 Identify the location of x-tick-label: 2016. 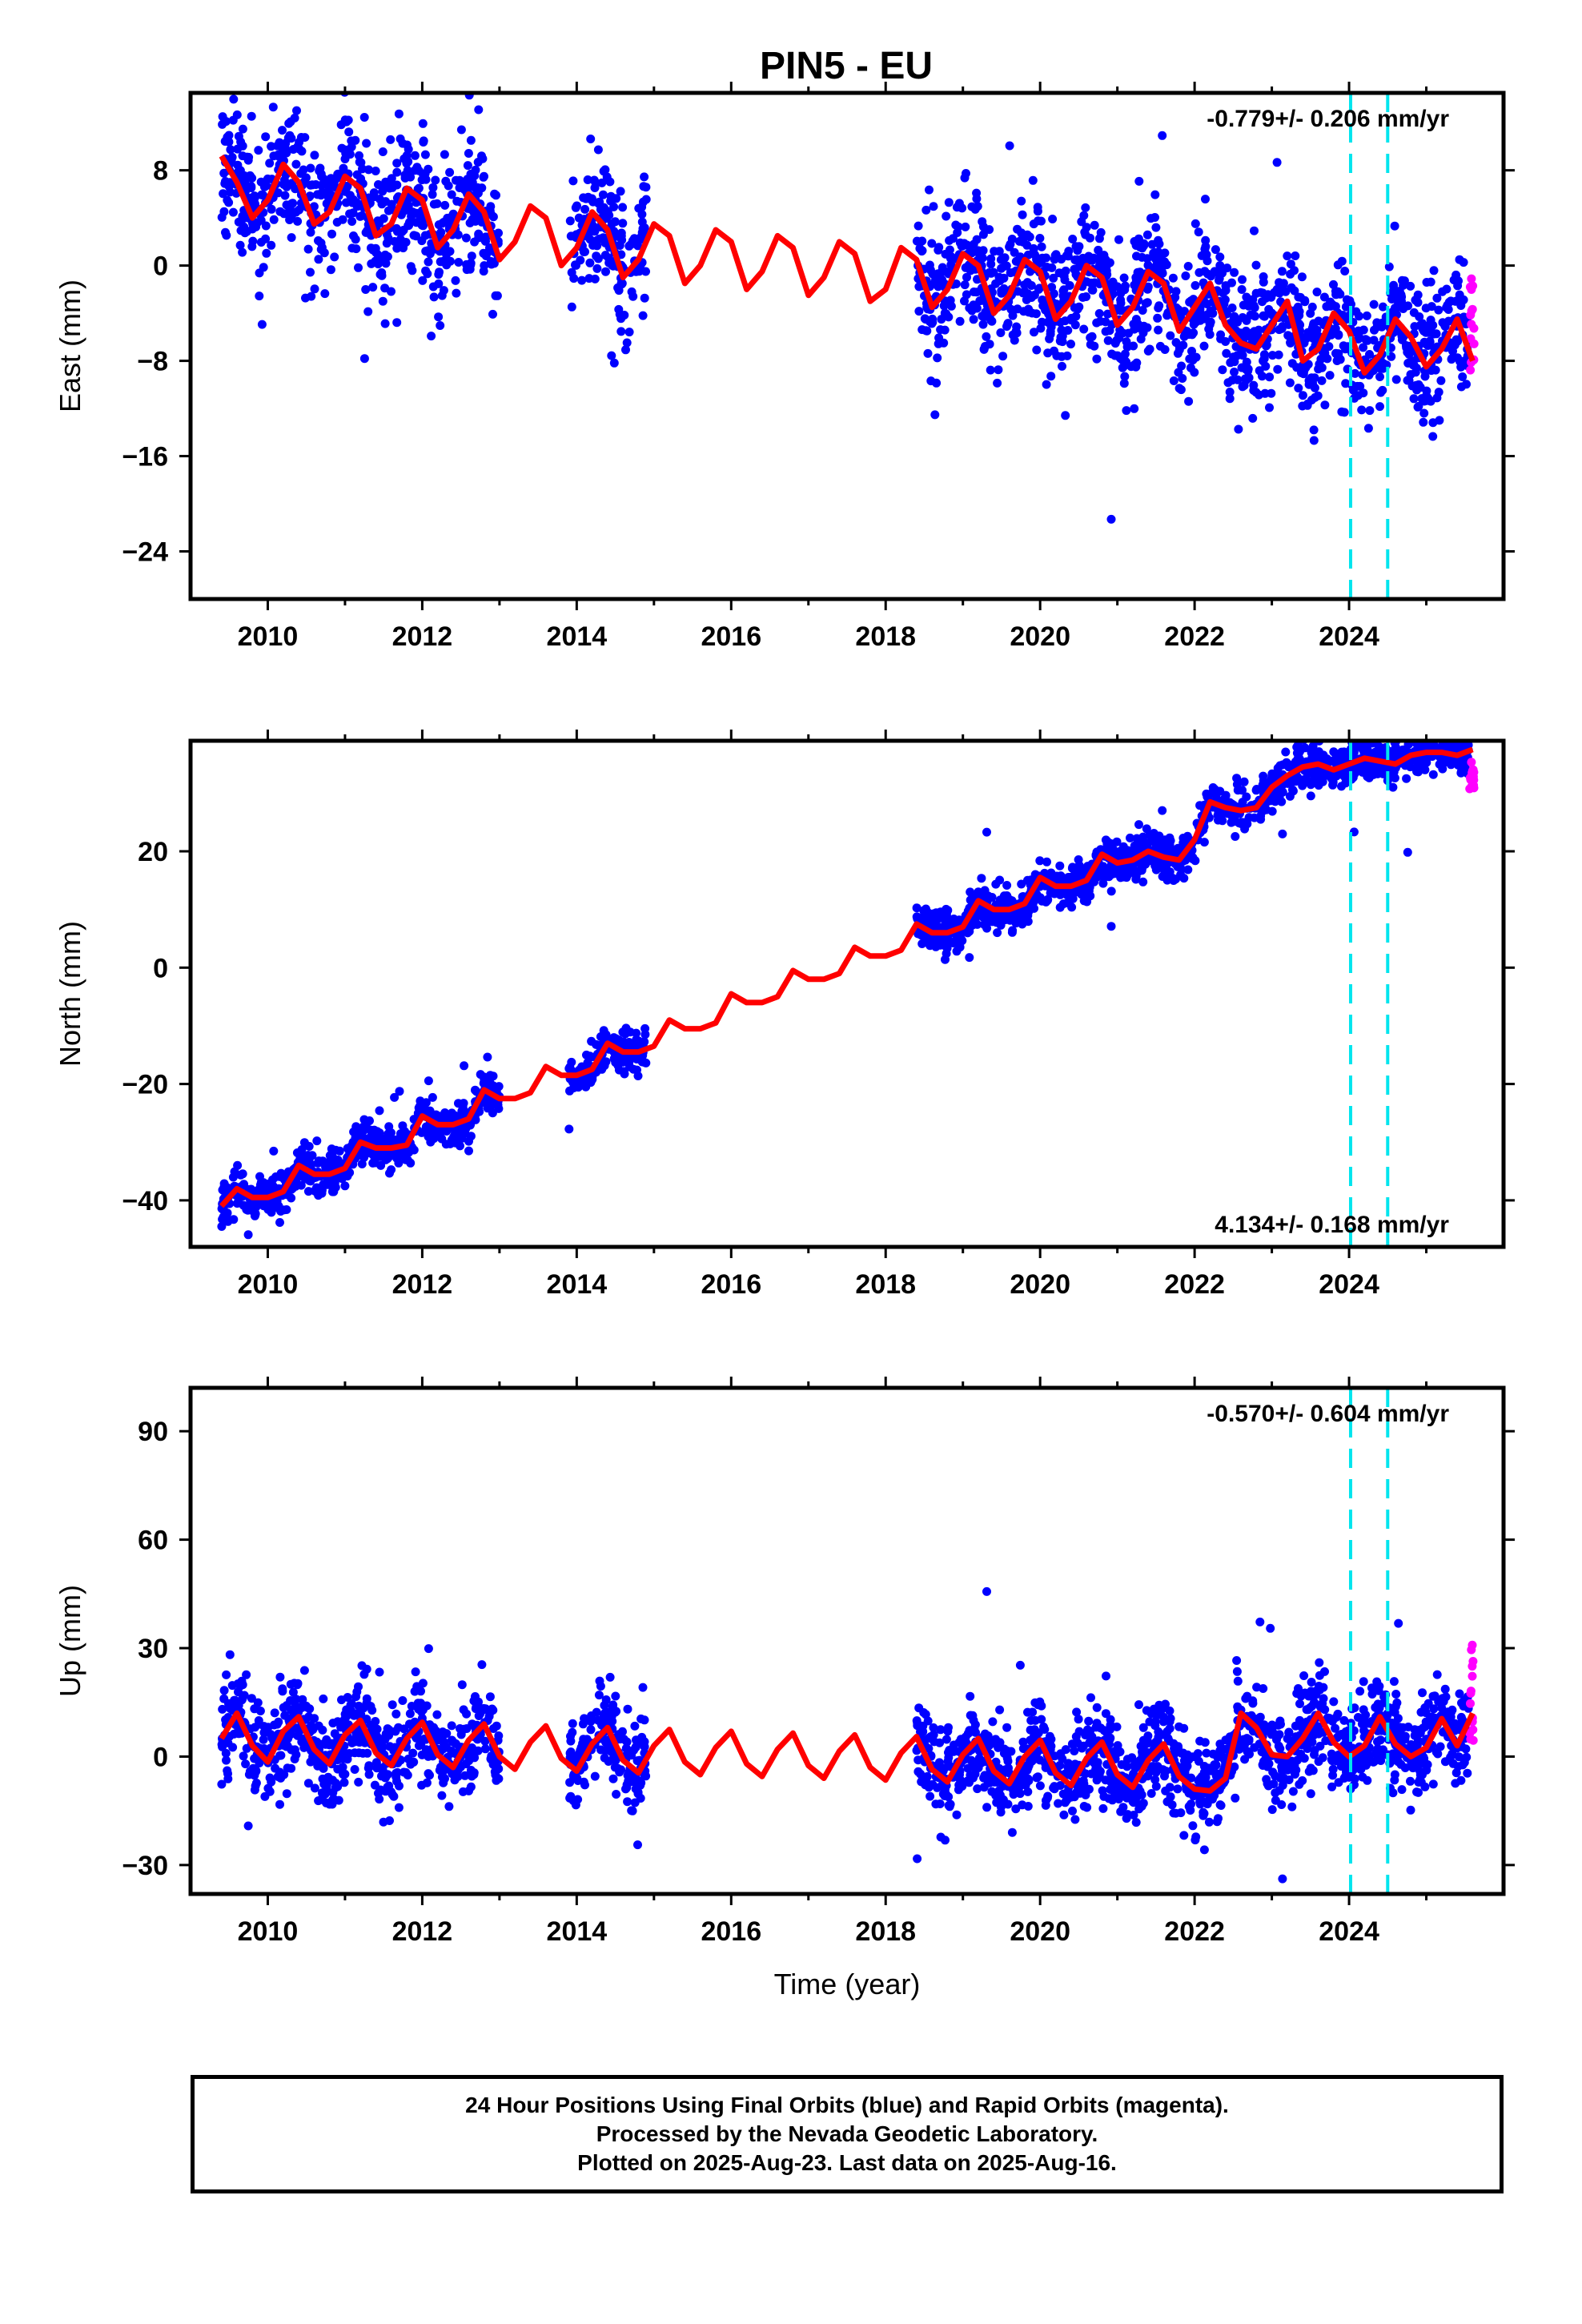
(731, 1284).